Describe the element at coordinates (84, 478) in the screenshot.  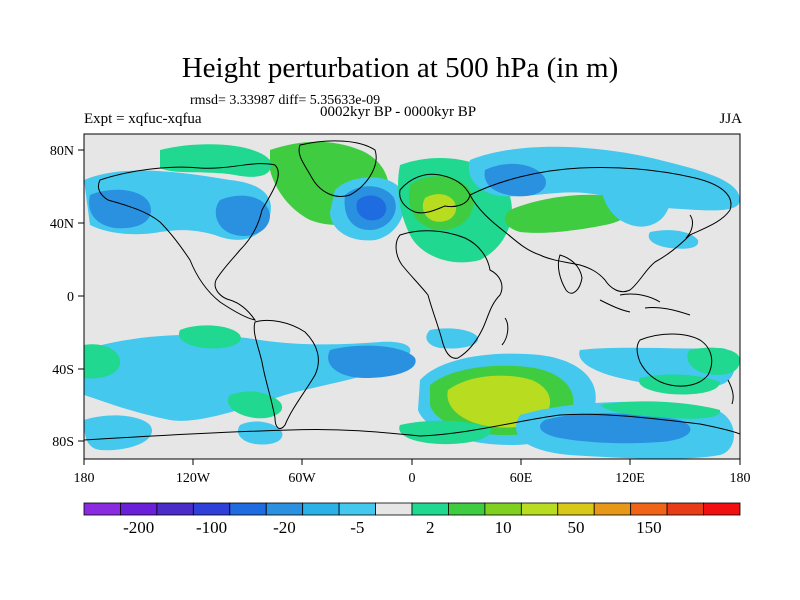
I see `lon-label-180w: 180` at that location.